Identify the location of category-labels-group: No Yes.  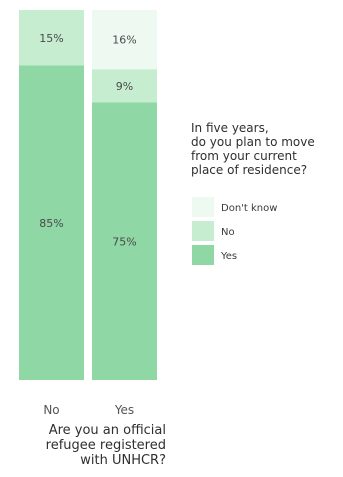
(88, 410).